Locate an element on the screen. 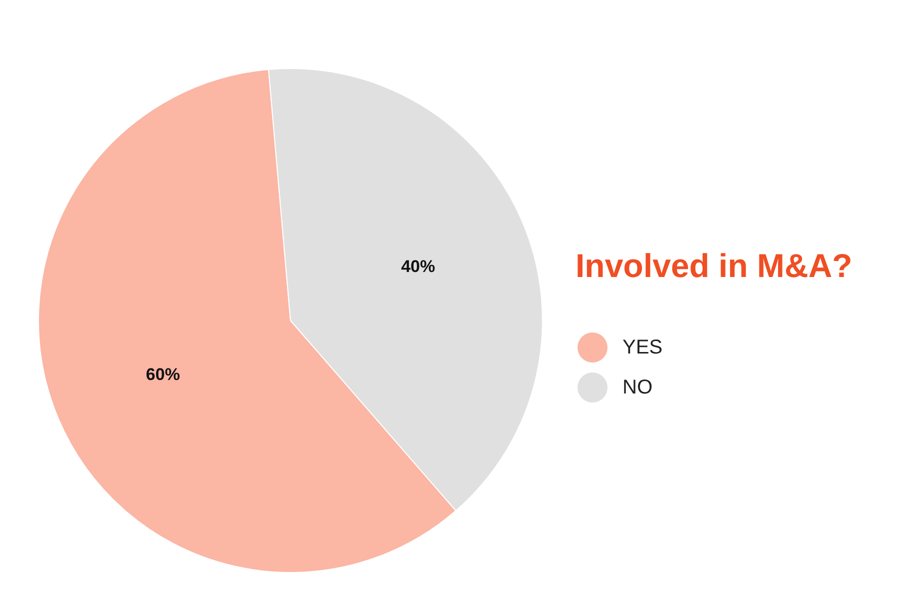  data-label: 40% is located at coordinates (418, 266).